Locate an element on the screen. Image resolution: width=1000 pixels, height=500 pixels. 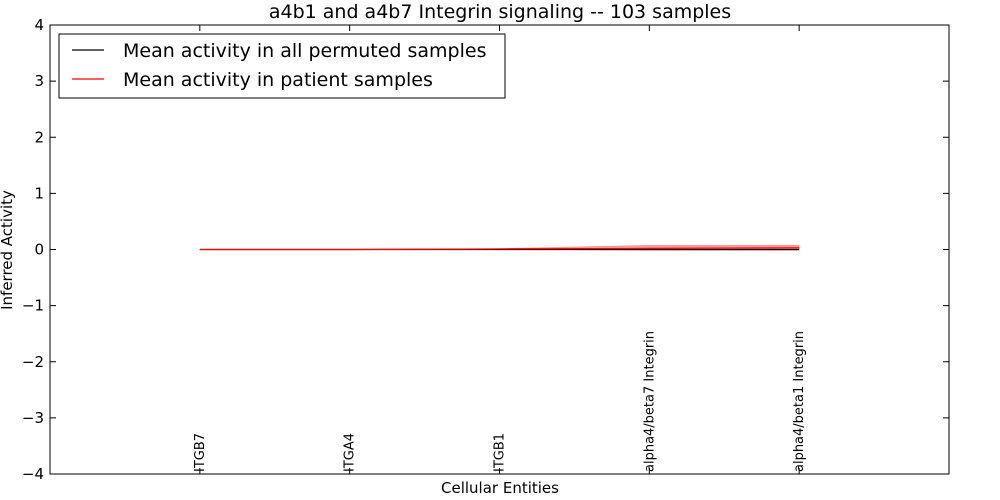
series-line-patient is located at coordinates (499, 249).